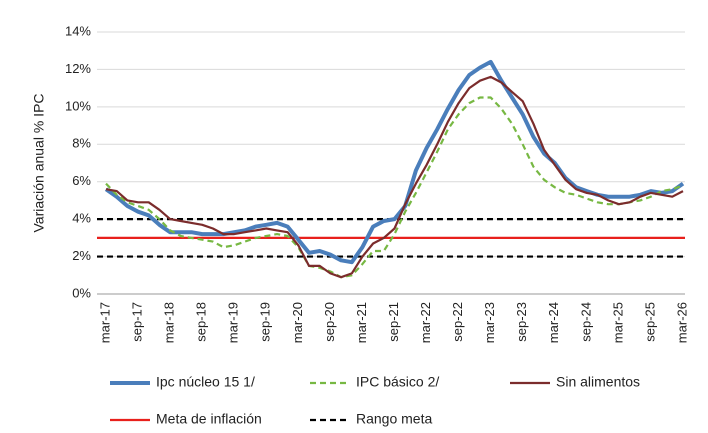 This screenshot has height=433, width=708. I want to click on x-tick-label: mar-21, so click(361, 322).